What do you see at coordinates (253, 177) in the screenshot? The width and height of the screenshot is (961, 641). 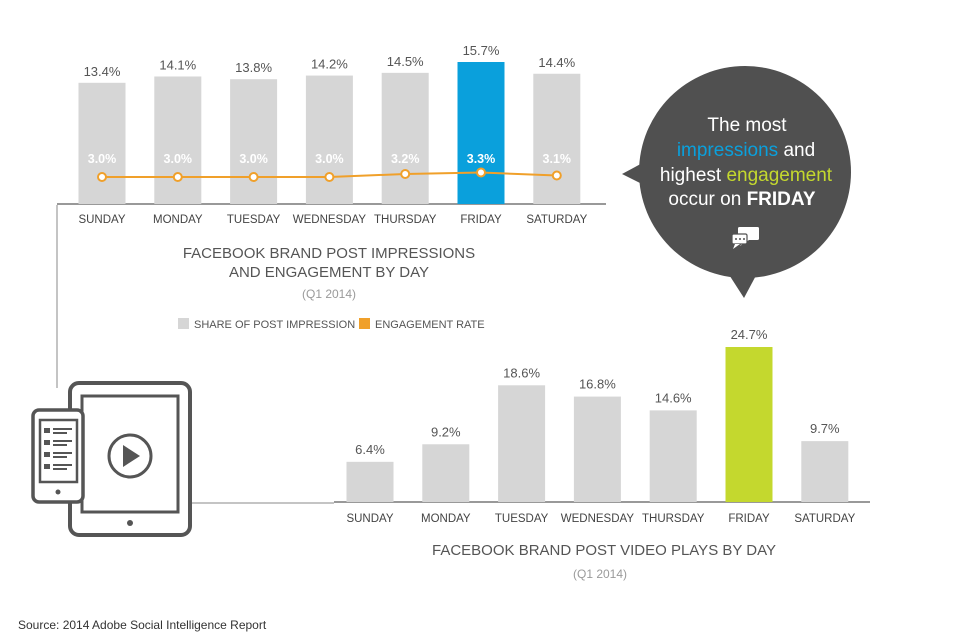 I see `engagement-point-tuesday` at bounding box center [253, 177].